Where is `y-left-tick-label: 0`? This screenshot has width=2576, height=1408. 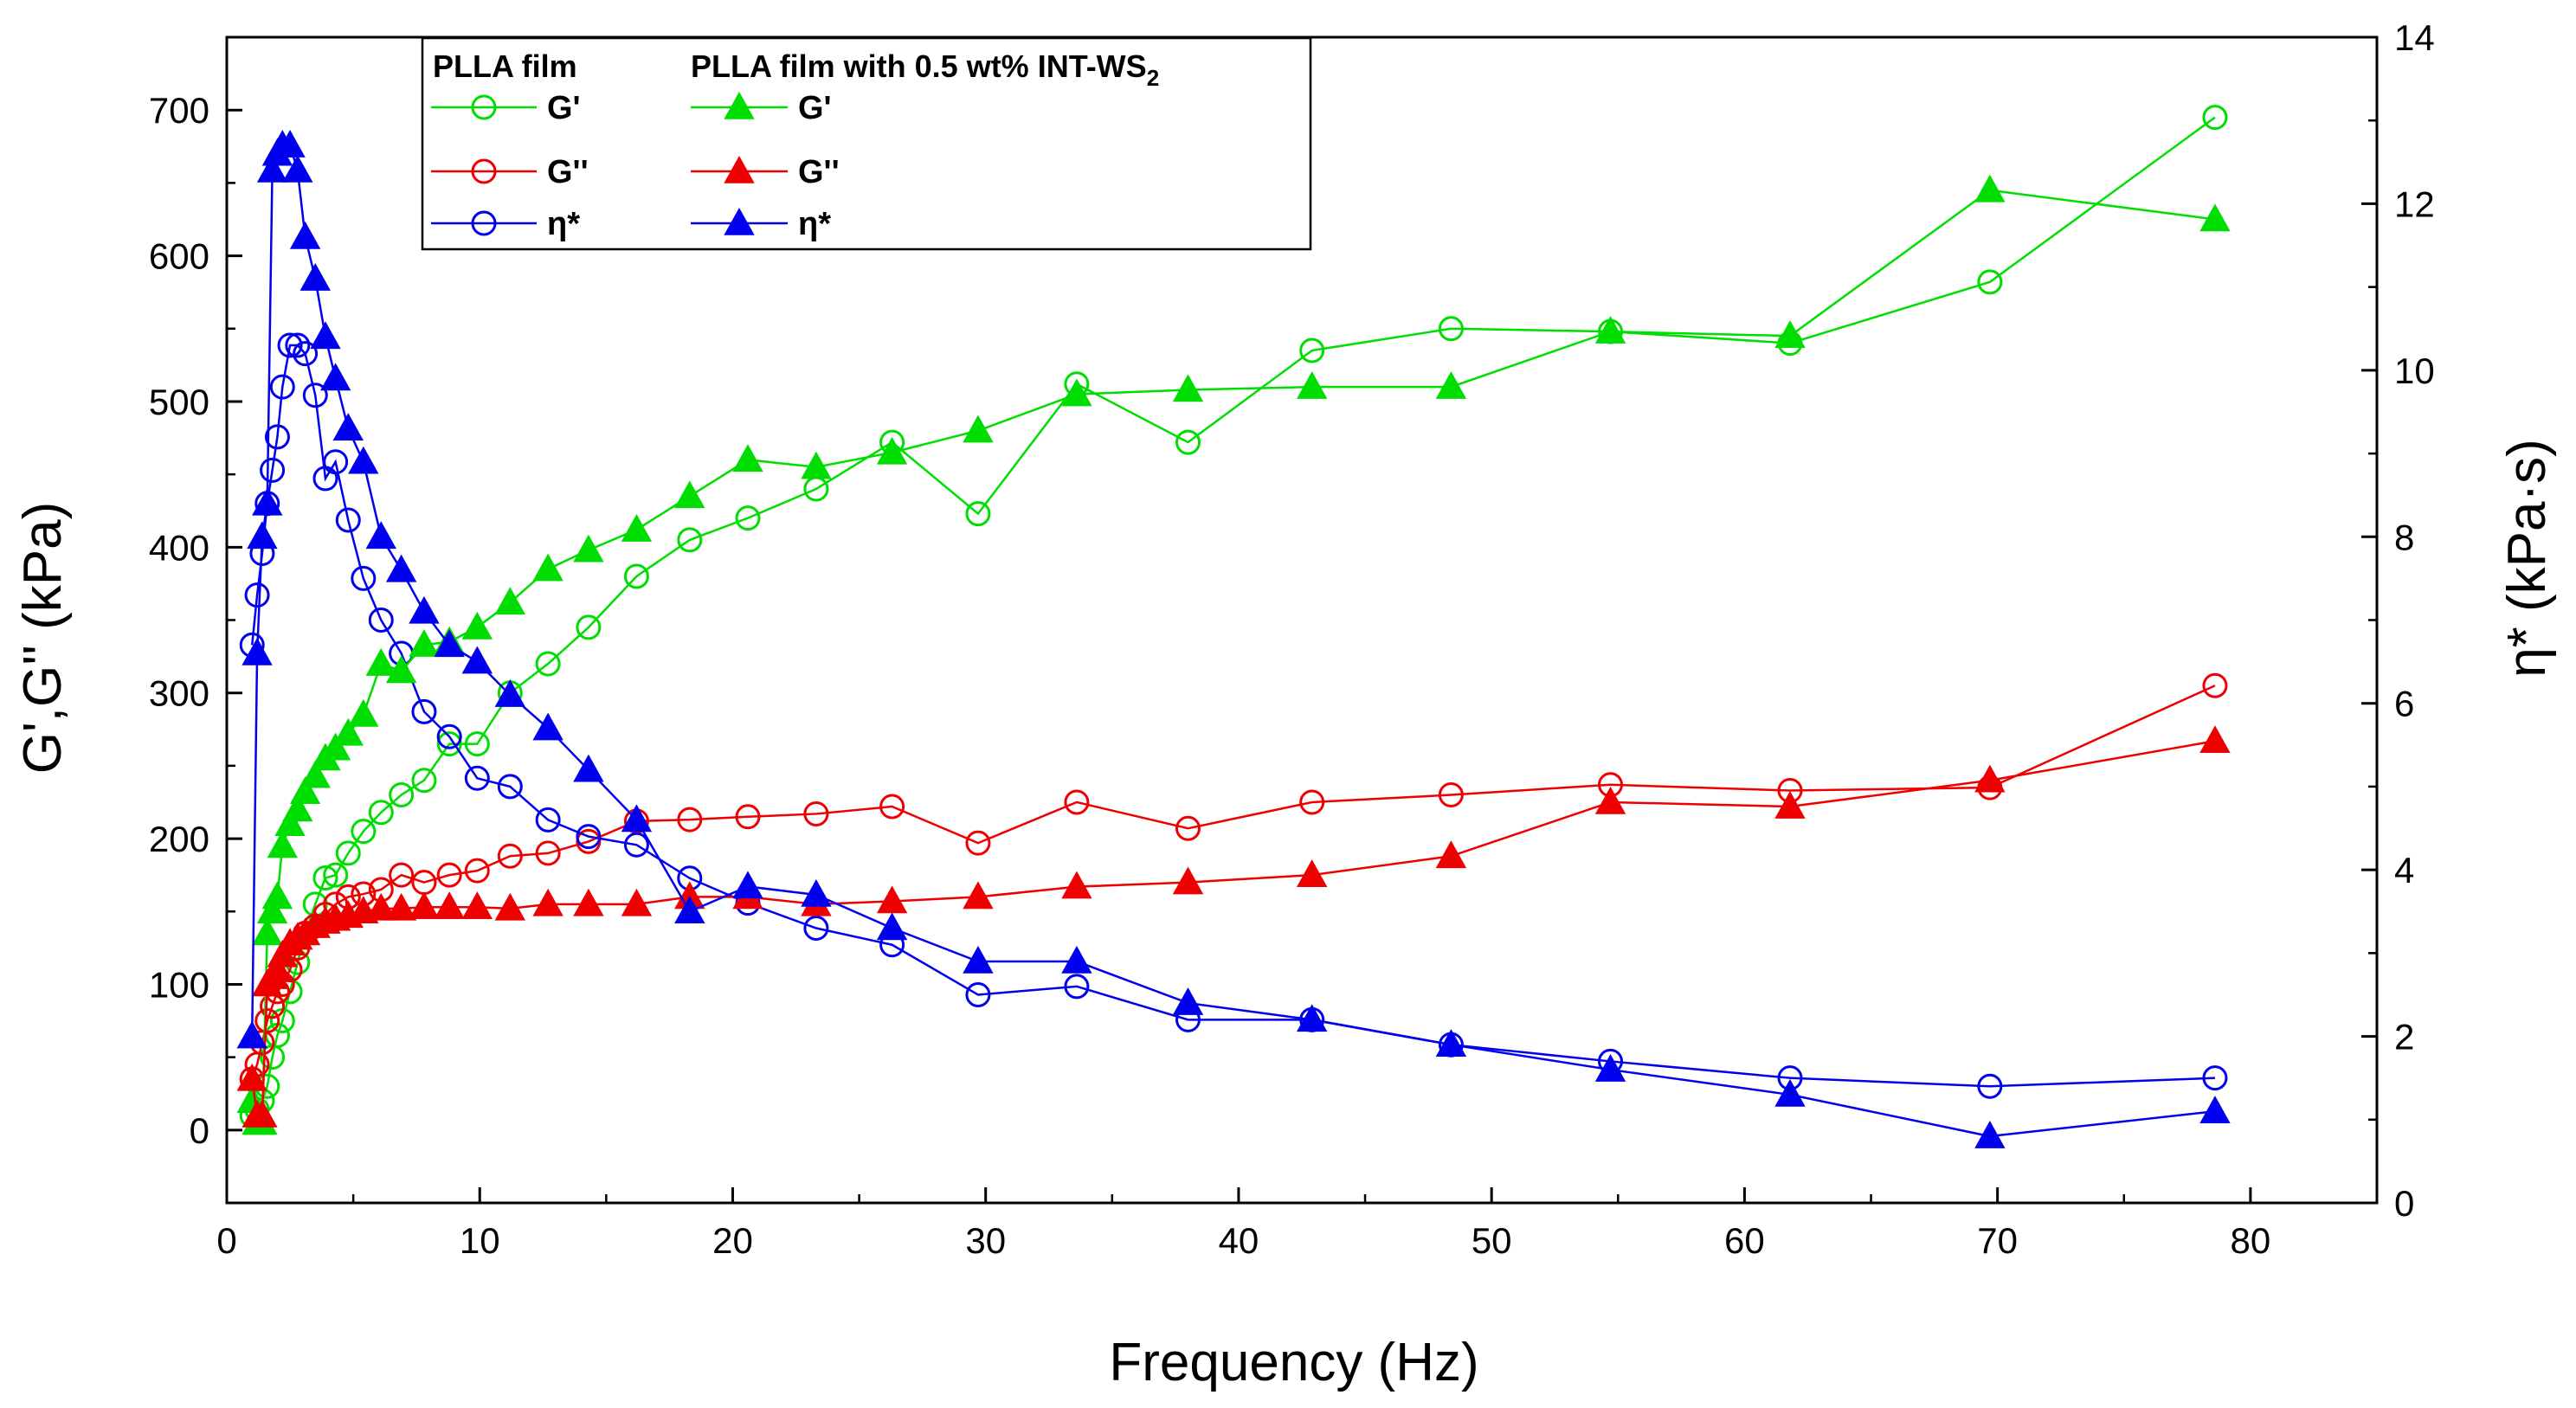
y-left-tick-label: 0 is located at coordinates (199, 1130).